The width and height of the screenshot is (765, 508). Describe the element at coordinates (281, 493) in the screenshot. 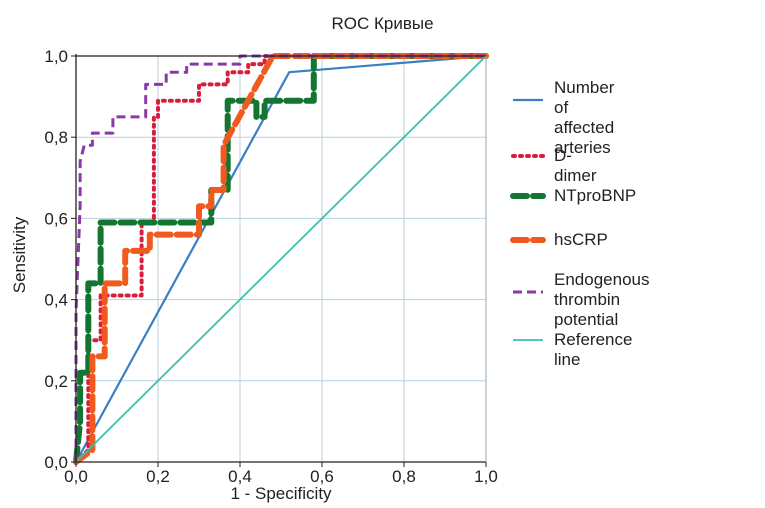

I see `x-axis-label: 1 - Specificity` at that location.